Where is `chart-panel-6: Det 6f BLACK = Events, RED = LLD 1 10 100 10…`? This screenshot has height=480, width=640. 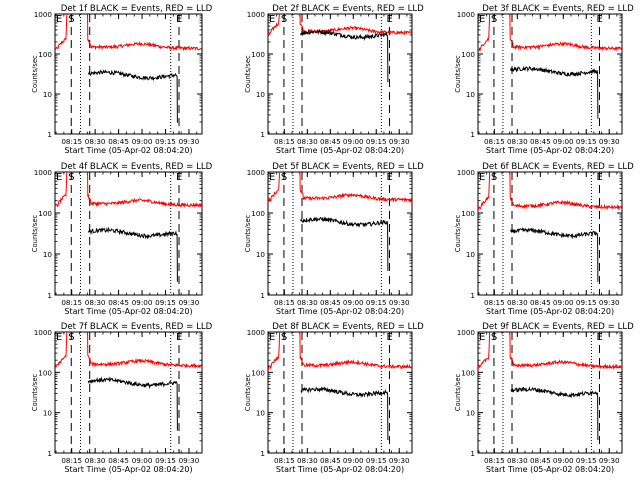 chart-panel-6: Det 6f BLACK = Events, RED = LLD 1 10 100 10… is located at coordinates (544, 239).